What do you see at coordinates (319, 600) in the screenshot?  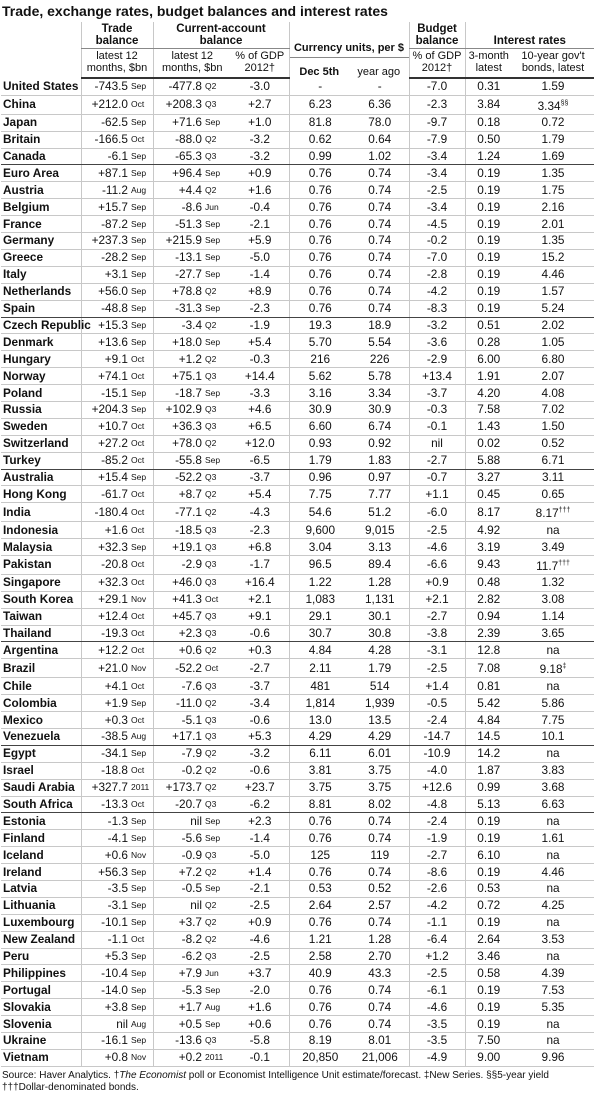 I see `currency-now: 1,083` at bounding box center [319, 600].